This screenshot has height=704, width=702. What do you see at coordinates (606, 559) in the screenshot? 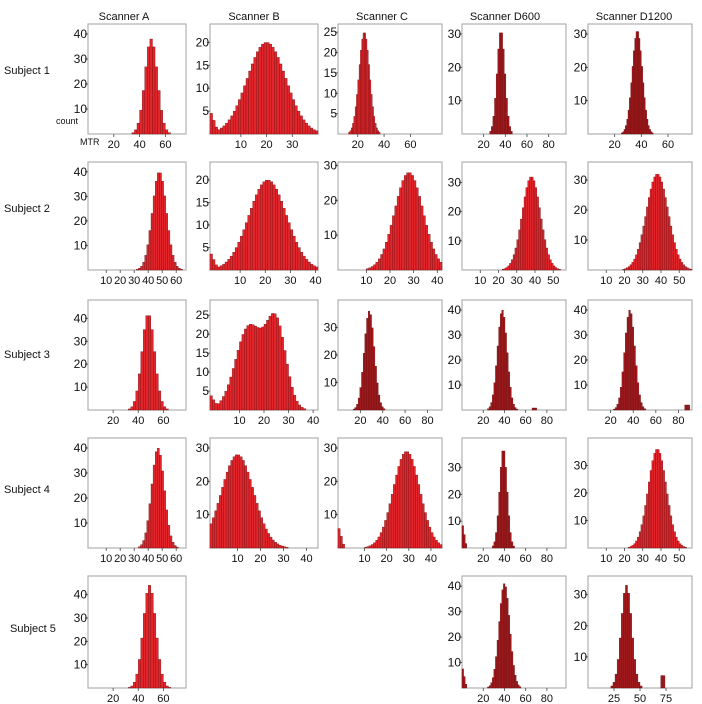
I see `x-tick-label: 10` at bounding box center [606, 559].